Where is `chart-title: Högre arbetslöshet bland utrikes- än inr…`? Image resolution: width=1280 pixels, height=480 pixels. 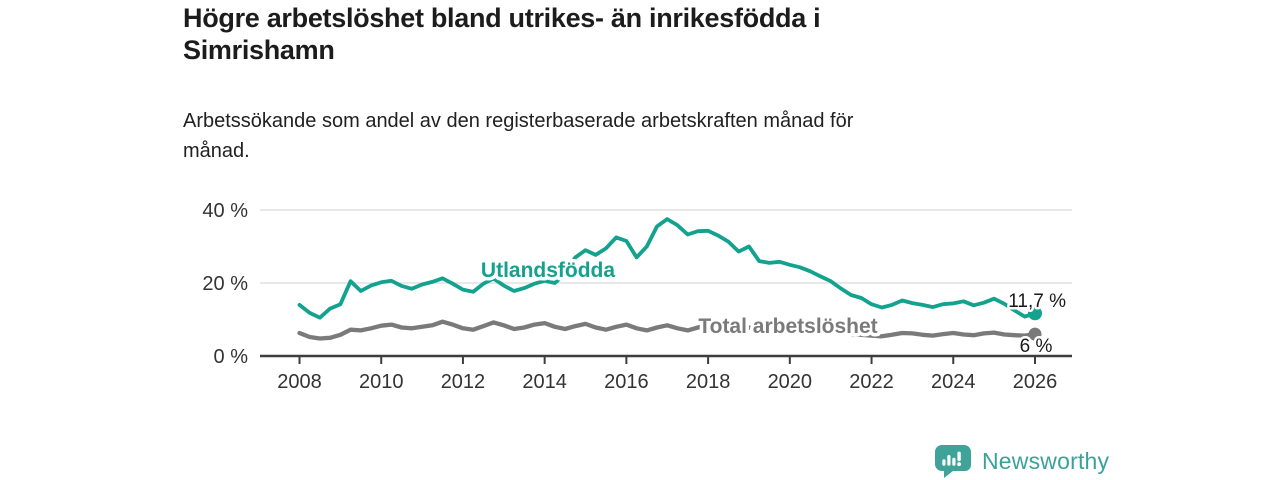
chart-title: Högre arbetslöshet bland utrikes- än inr… is located at coordinates (613, 34).